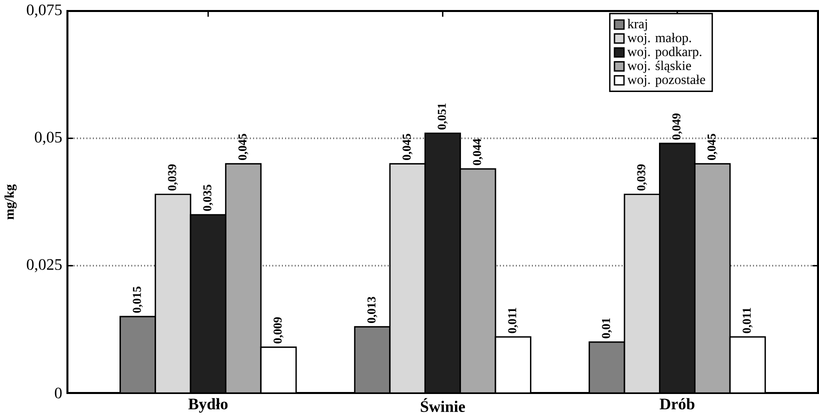 The width and height of the screenshot is (819, 417). Describe the element at coordinates (659, 66) in the screenshot. I see `legend-label: woj. śląskie` at that location.